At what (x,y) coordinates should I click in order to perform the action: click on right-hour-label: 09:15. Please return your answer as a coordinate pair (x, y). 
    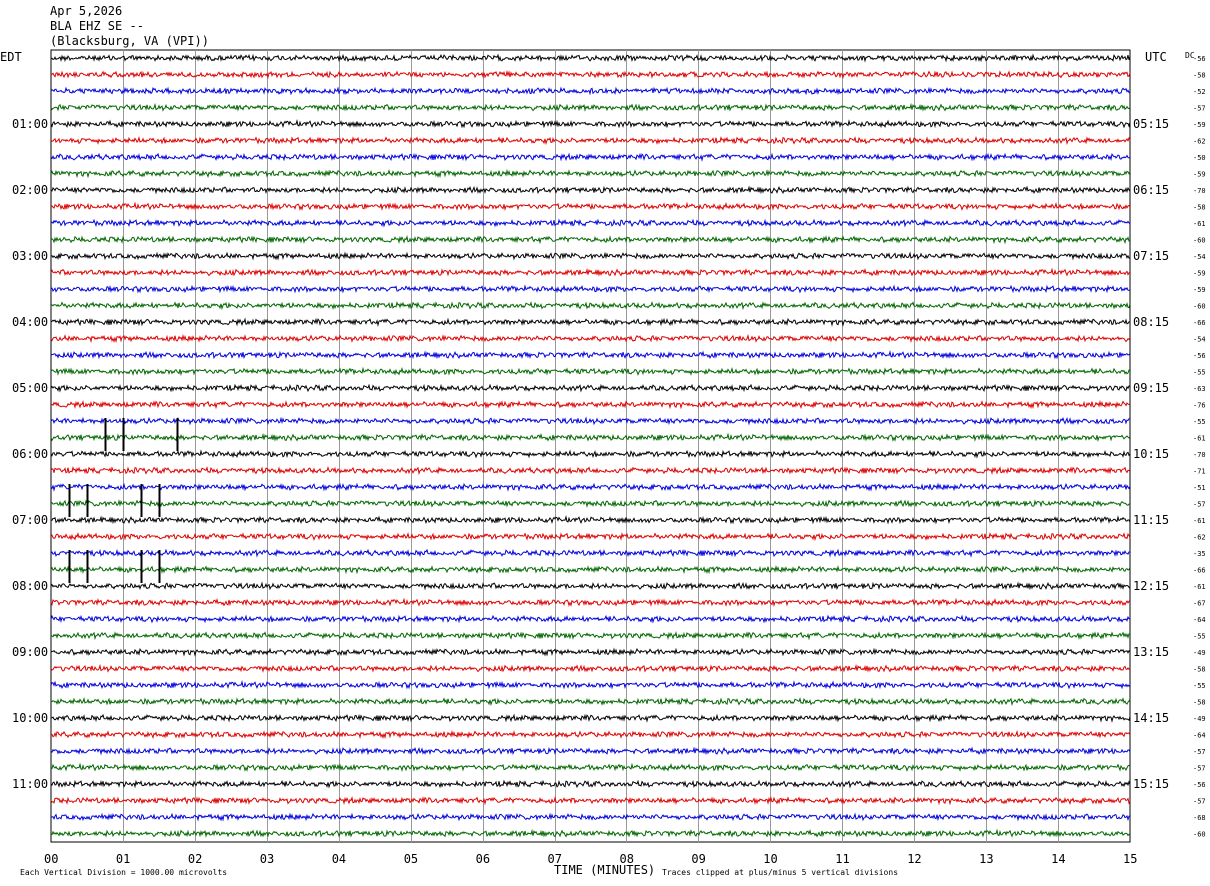
    Looking at the image, I should click on (1151, 388).